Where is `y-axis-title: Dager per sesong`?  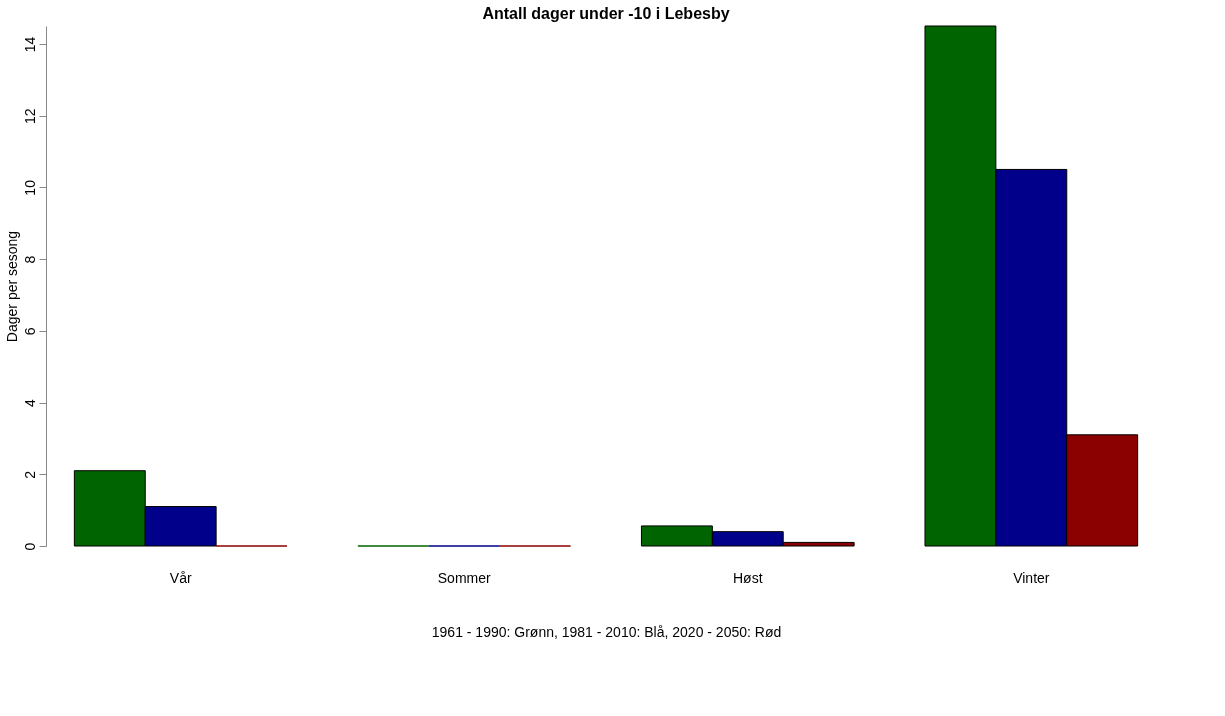 y-axis-title: Dager per sesong is located at coordinates (11, 286).